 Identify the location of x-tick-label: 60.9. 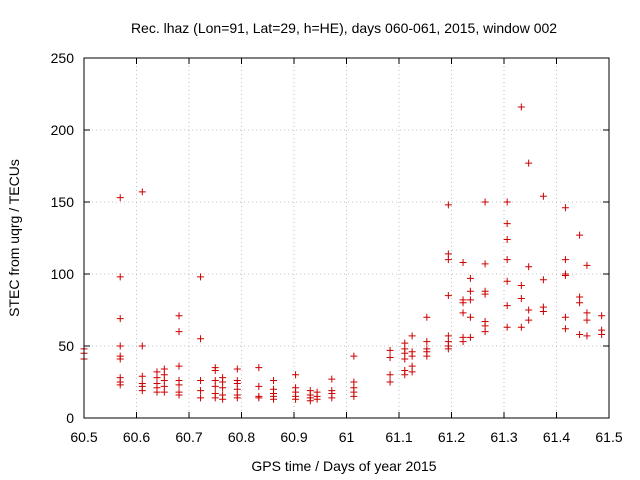
(293, 437).